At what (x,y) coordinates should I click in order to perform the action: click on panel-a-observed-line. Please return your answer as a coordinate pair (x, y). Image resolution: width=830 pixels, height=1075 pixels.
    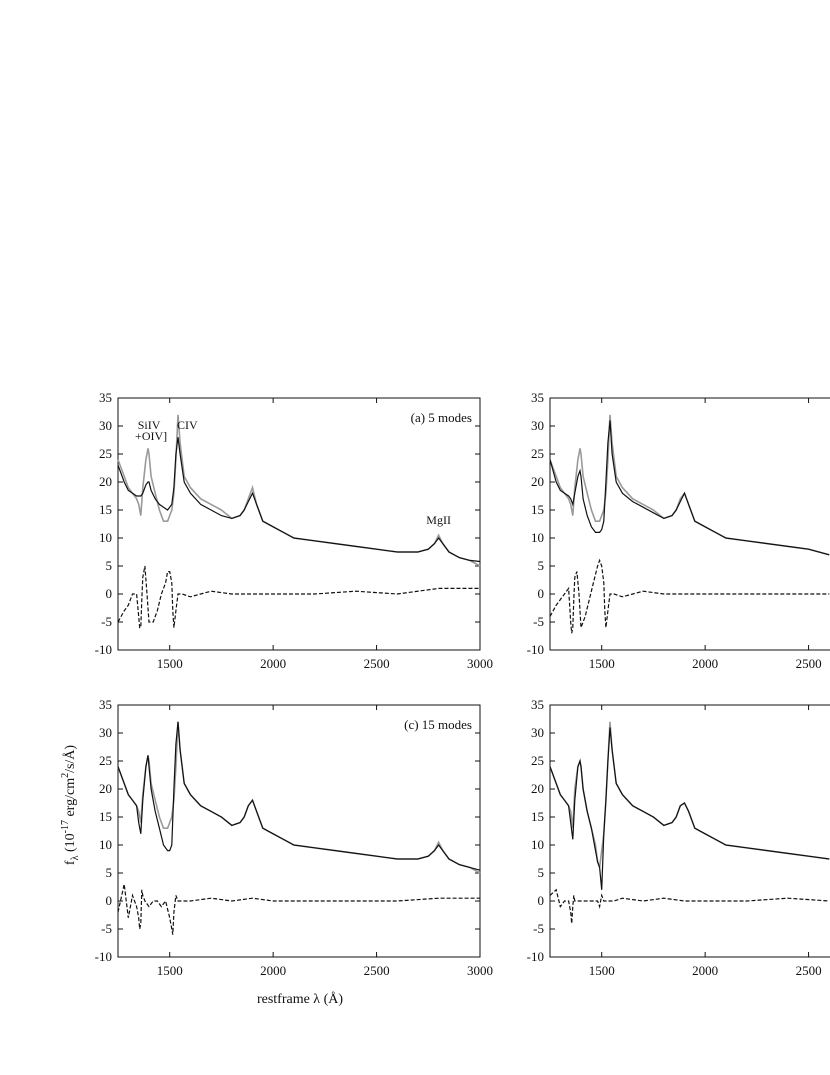
    Looking at the image, I should click on (299, 490).